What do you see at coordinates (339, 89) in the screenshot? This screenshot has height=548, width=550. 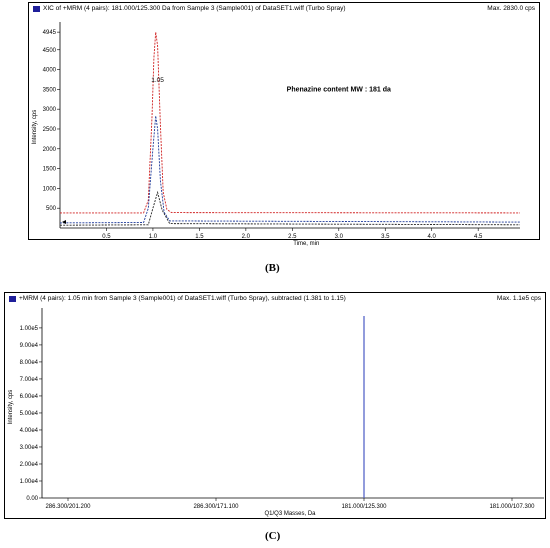 I see `chromatogram-annotation: Phenazine content MW : 181 da` at bounding box center [339, 89].